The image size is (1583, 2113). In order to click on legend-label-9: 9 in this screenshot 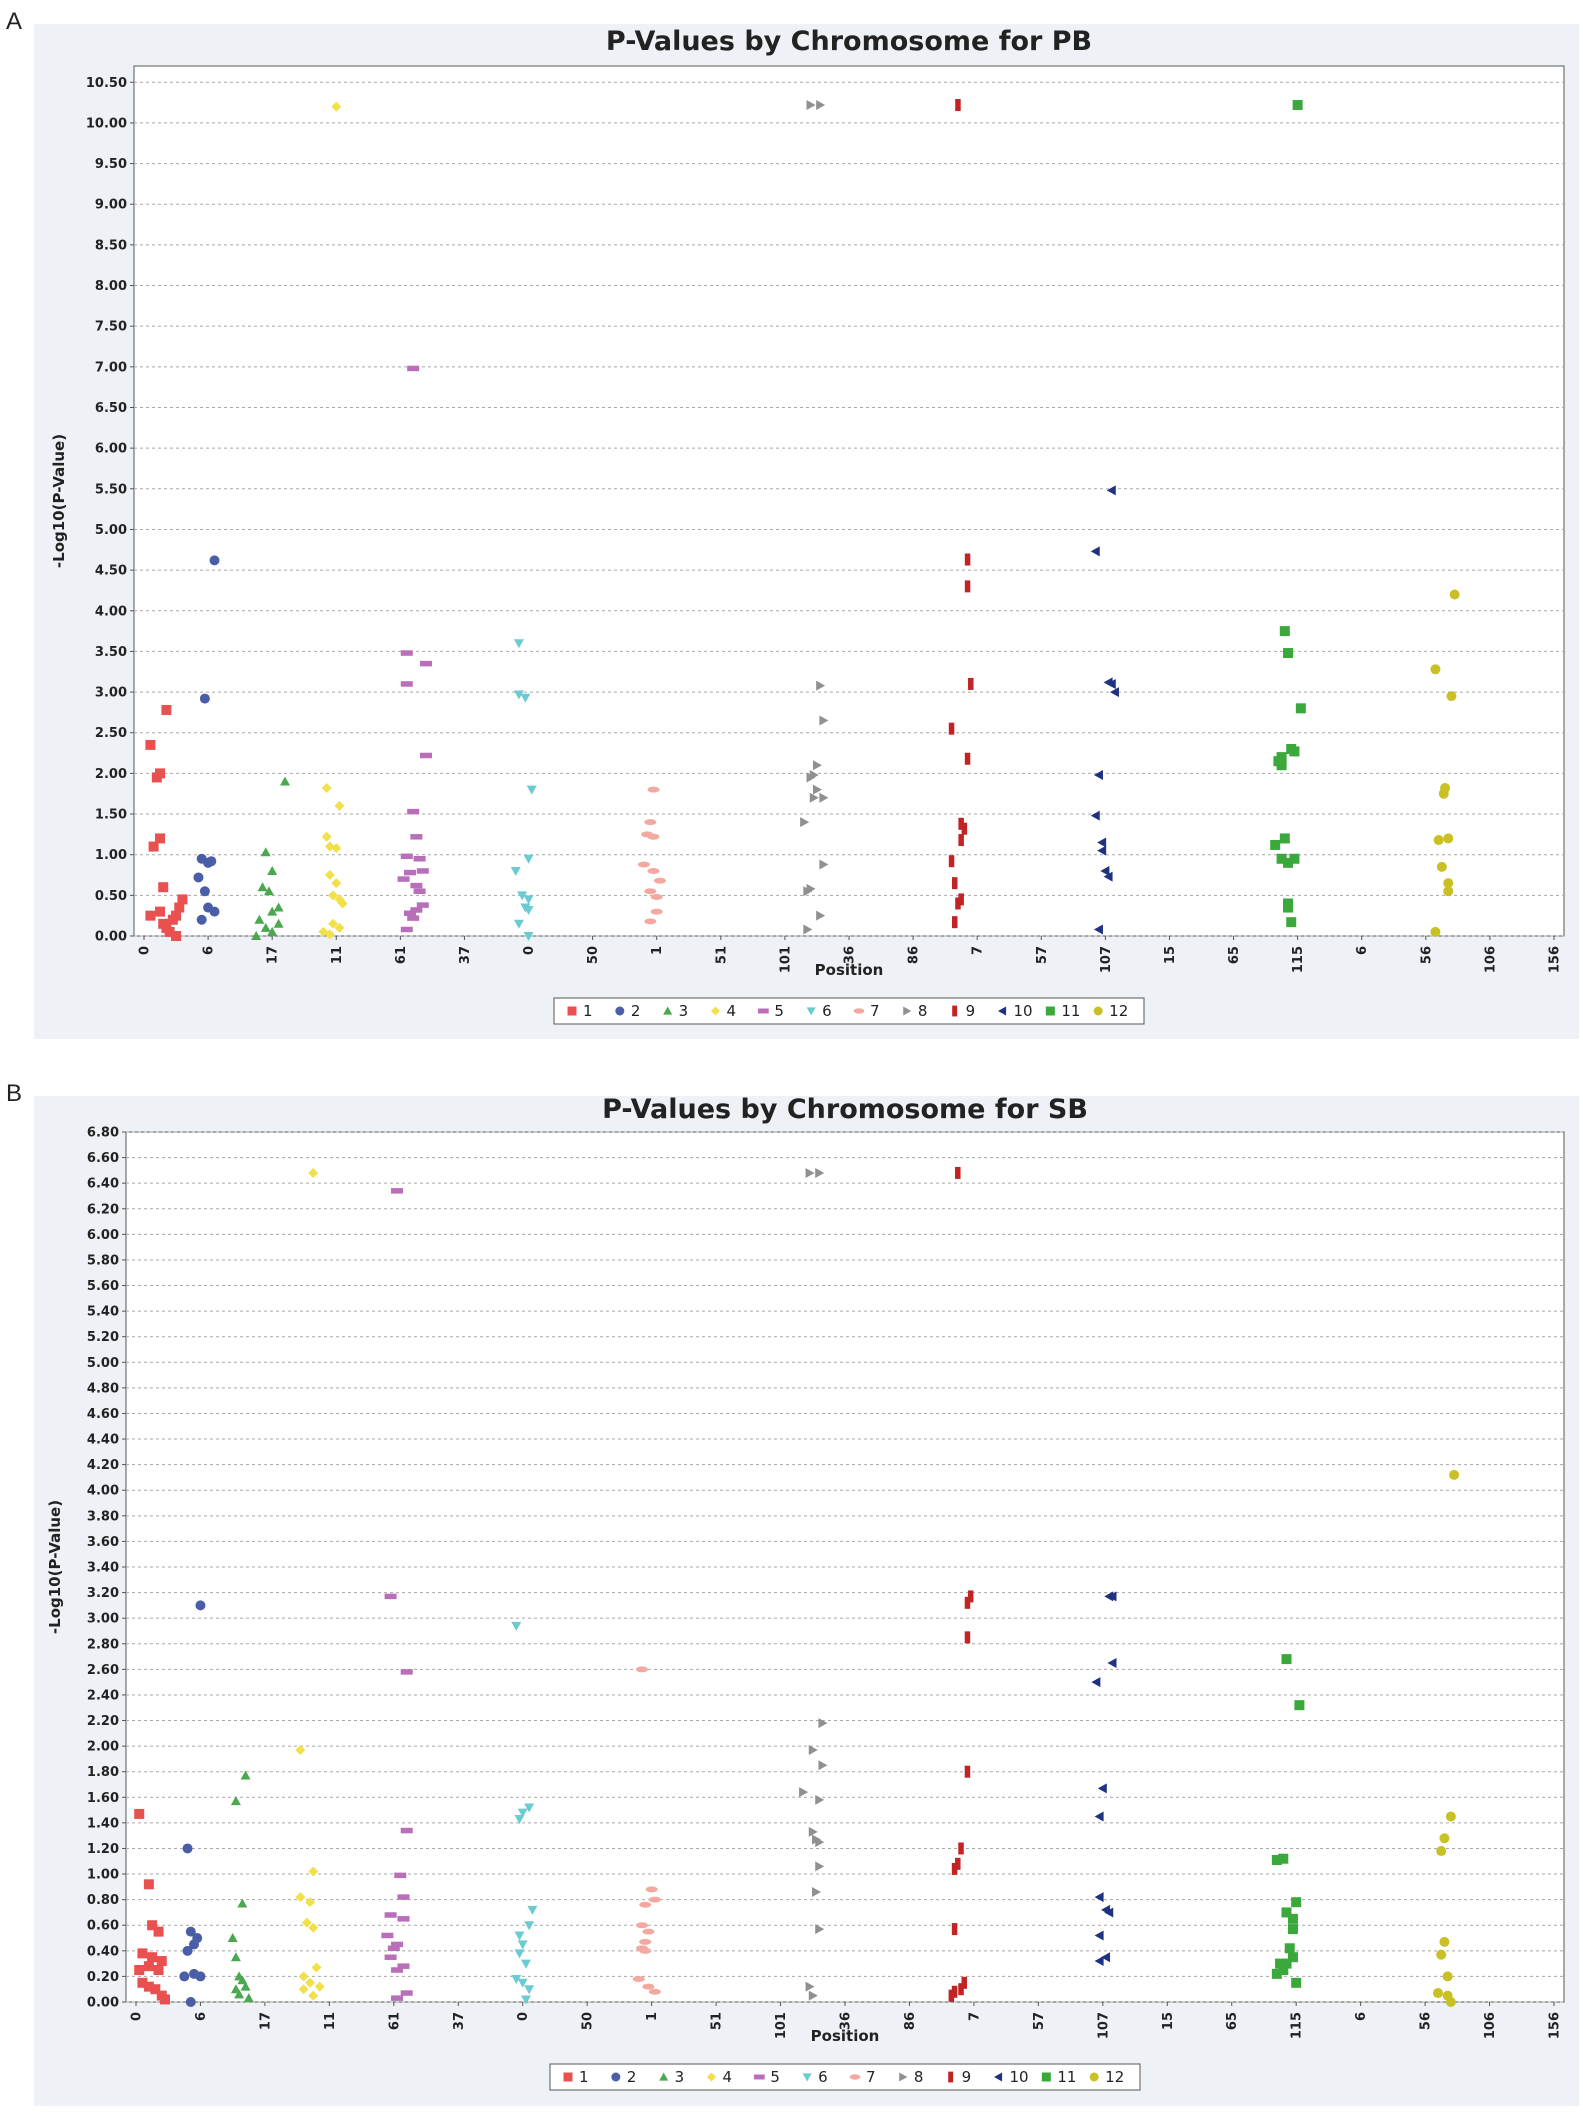, I will do `click(971, 1011)`.